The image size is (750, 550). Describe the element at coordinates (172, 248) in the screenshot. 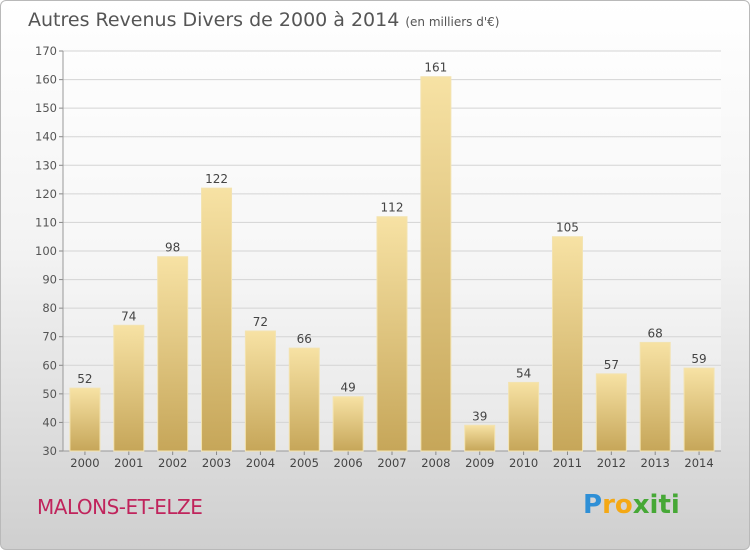

I see `value-label: 98` at that location.